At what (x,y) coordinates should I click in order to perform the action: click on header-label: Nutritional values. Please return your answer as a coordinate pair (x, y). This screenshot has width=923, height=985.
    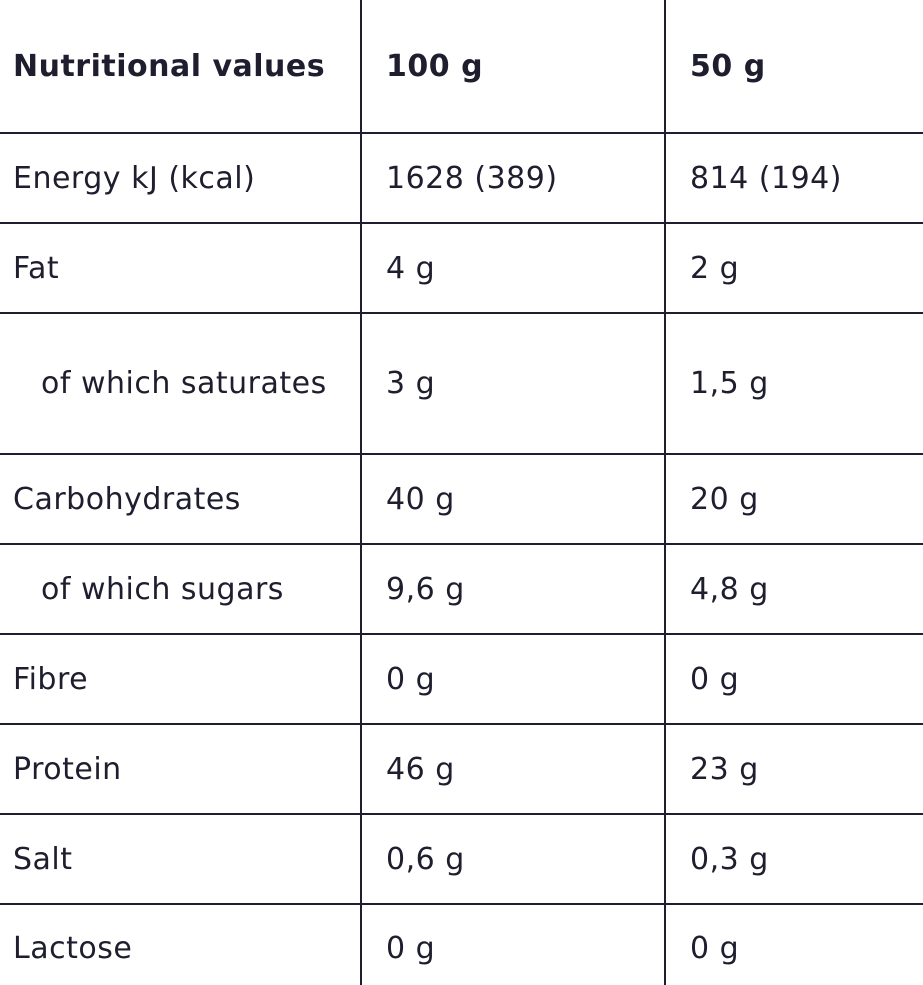
    Looking at the image, I should click on (181, 67).